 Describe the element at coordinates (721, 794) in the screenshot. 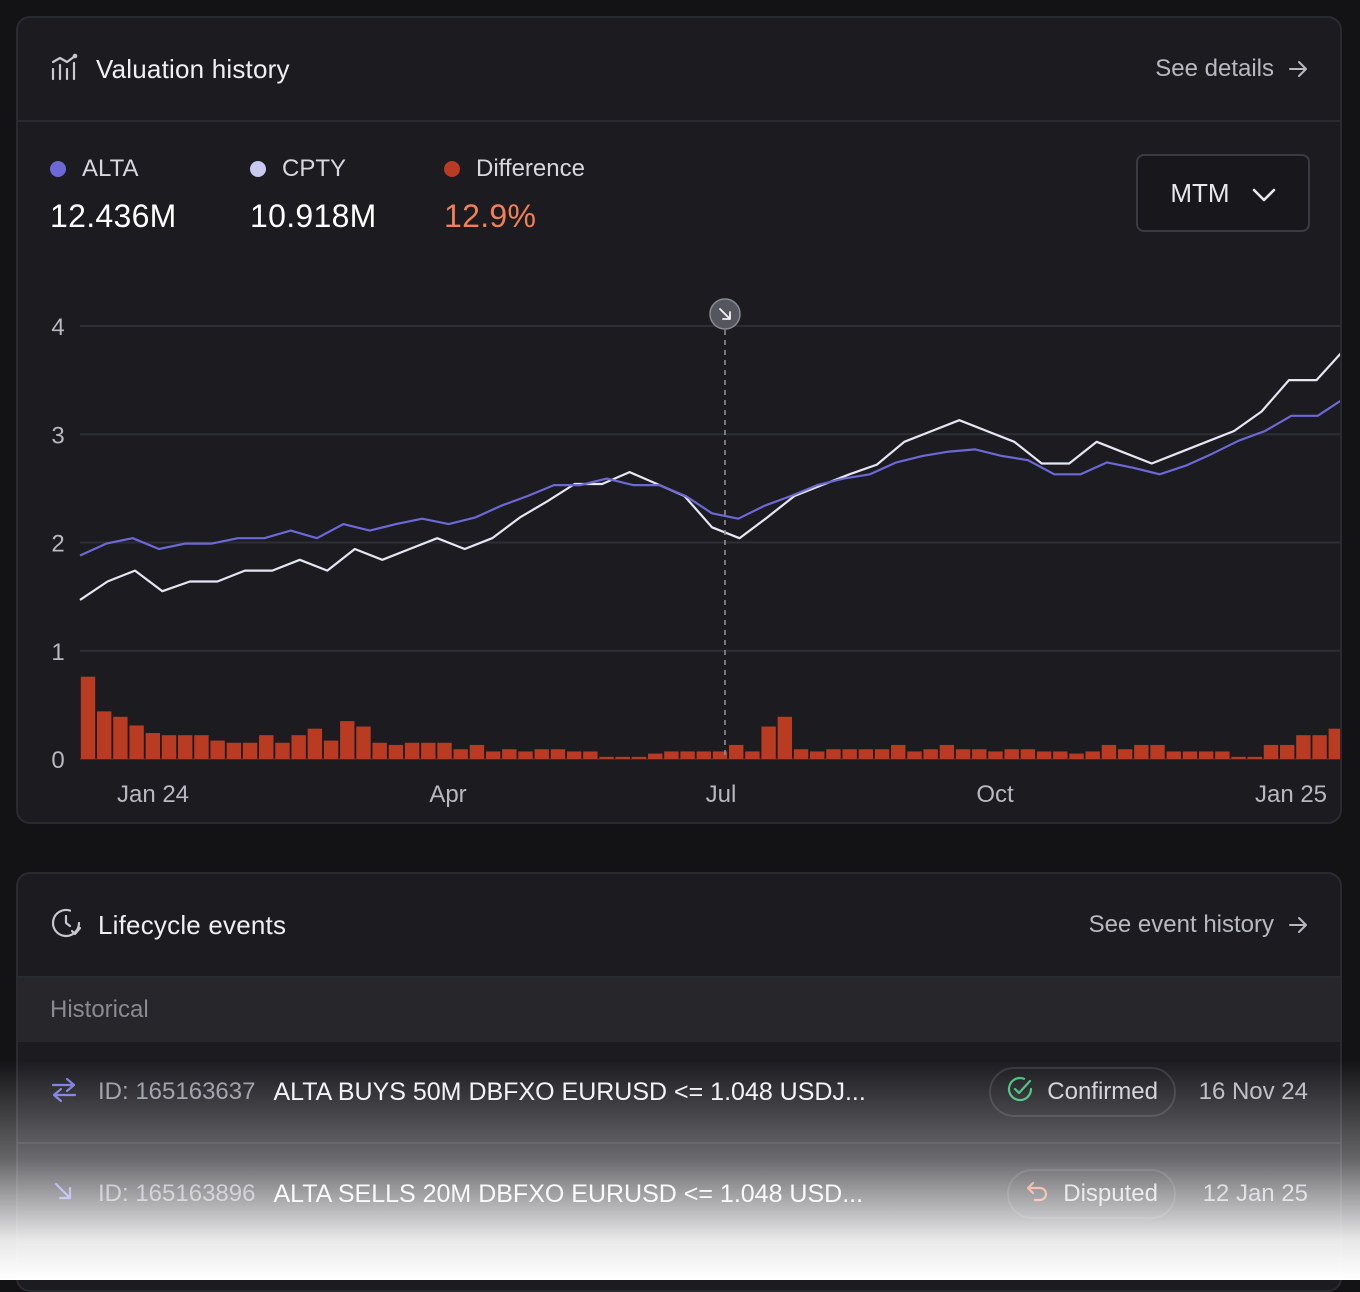

I see `x-tick-label: Jul` at that location.